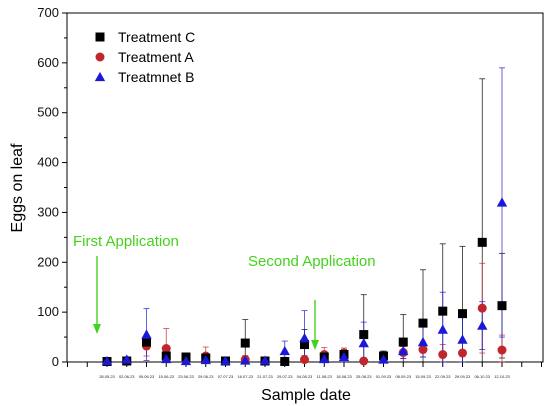 The image size is (550, 406). What do you see at coordinates (186, 376) in the screenshot?
I see `x-tick-label: 23.06.23` at bounding box center [186, 376].